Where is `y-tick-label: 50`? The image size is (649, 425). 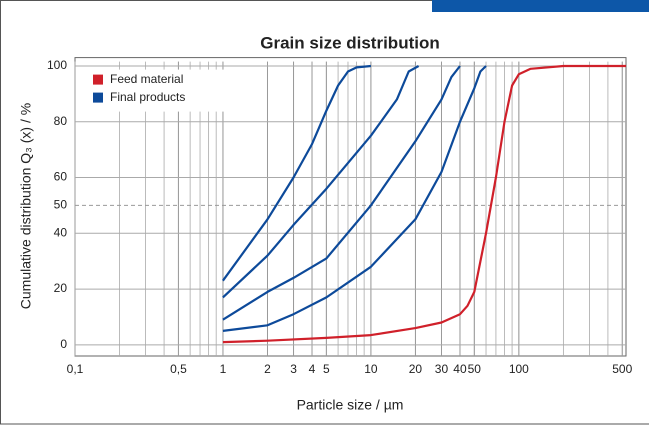
y-tick-label: 50 is located at coordinates (61, 205).